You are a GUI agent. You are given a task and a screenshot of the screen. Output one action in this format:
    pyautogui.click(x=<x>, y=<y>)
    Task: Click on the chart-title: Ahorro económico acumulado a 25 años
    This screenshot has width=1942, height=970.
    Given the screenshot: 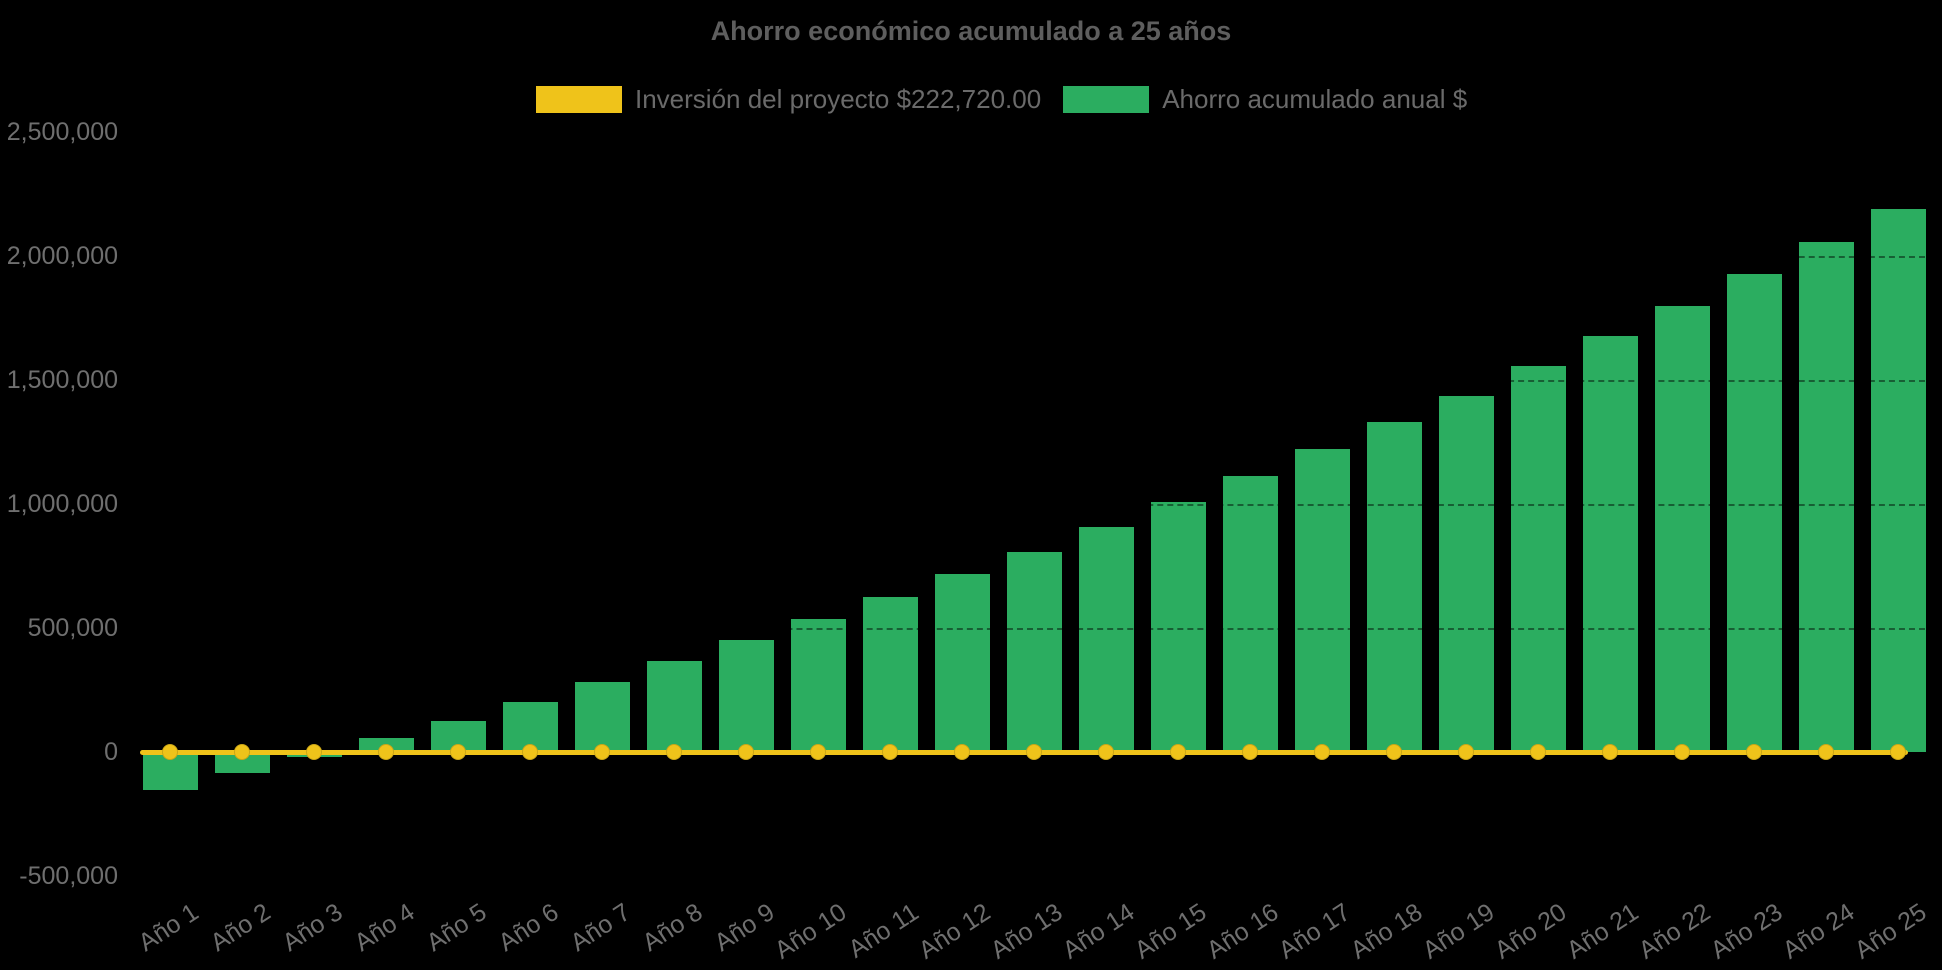 What is the action you would take?
    pyautogui.click(x=971, y=31)
    